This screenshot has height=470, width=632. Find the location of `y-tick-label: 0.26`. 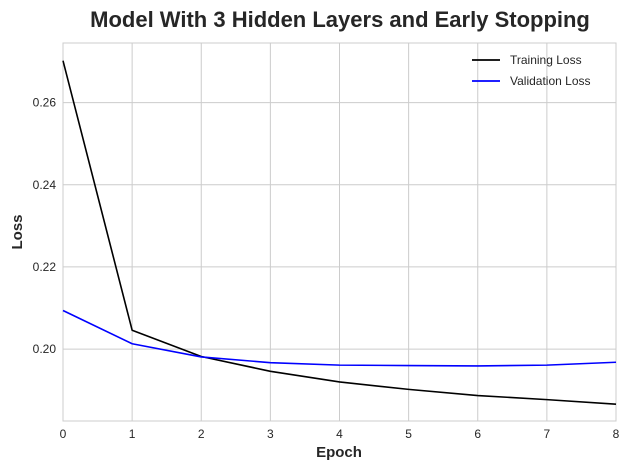

y-tick-label: 0.26 is located at coordinates (45, 103).